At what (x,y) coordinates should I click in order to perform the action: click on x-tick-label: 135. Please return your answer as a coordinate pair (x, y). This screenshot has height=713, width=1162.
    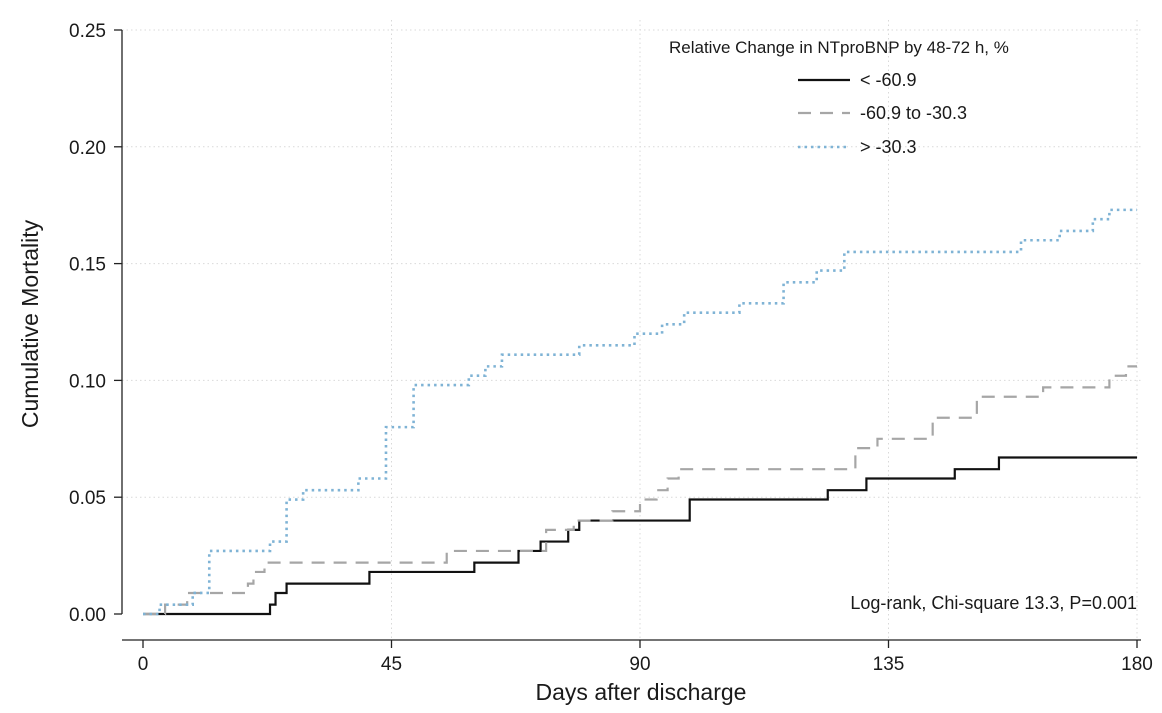
    Looking at the image, I should click on (889, 664).